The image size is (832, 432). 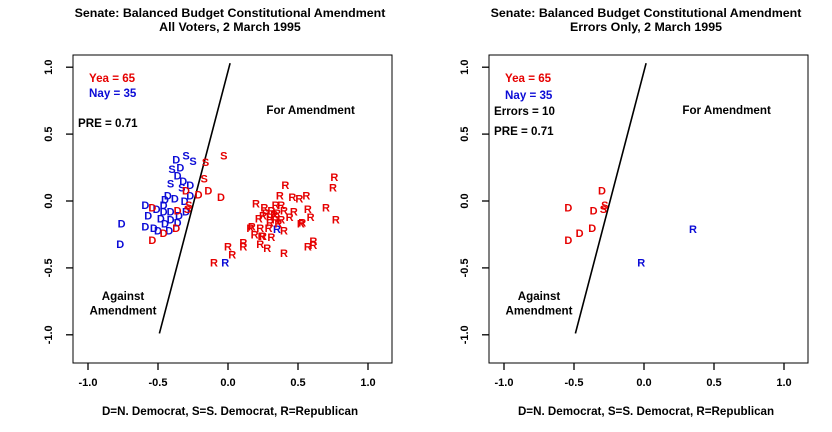 What do you see at coordinates (528, 78) in the screenshot?
I see `legend-entry: Yea = 65` at bounding box center [528, 78].